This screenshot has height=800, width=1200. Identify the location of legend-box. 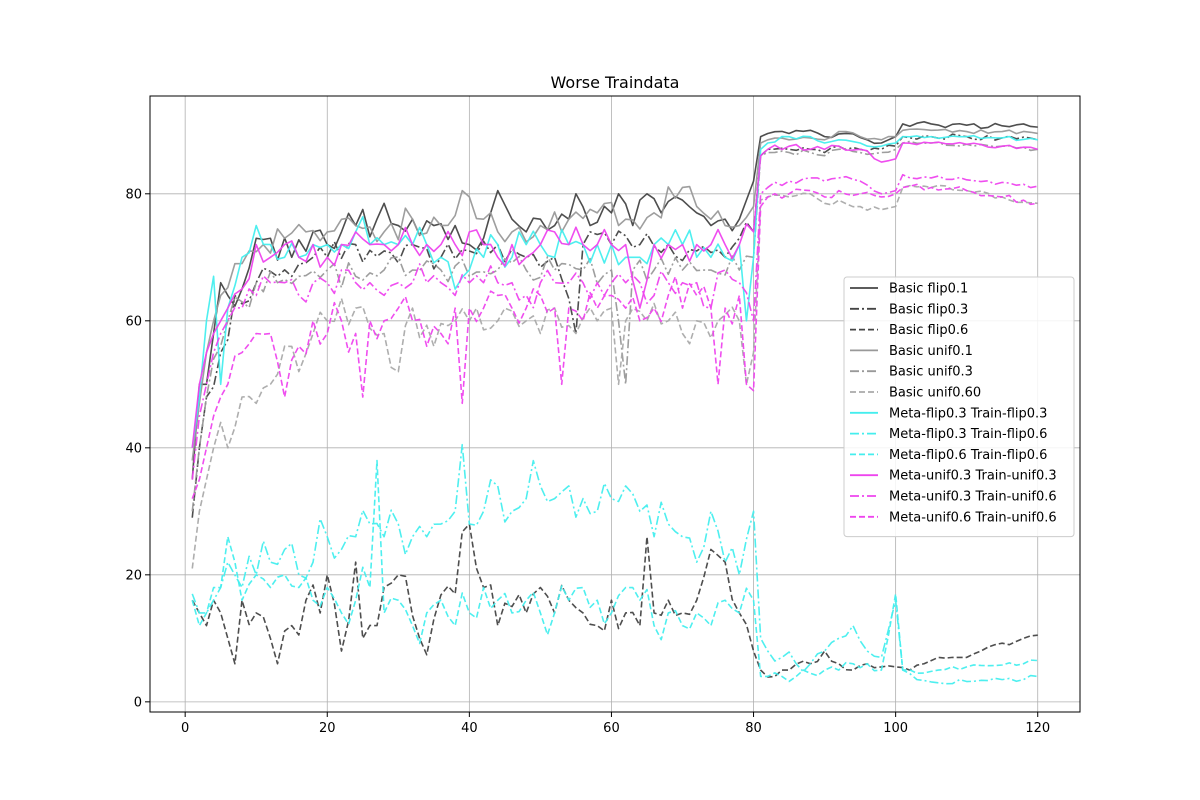
(959, 407).